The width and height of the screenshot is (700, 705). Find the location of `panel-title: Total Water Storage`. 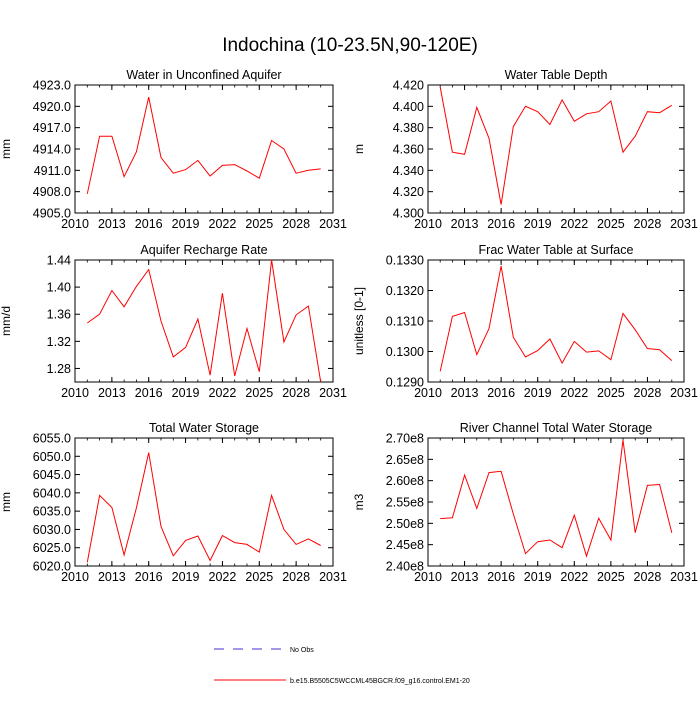

panel-title: Total Water Storage is located at coordinates (204, 428).